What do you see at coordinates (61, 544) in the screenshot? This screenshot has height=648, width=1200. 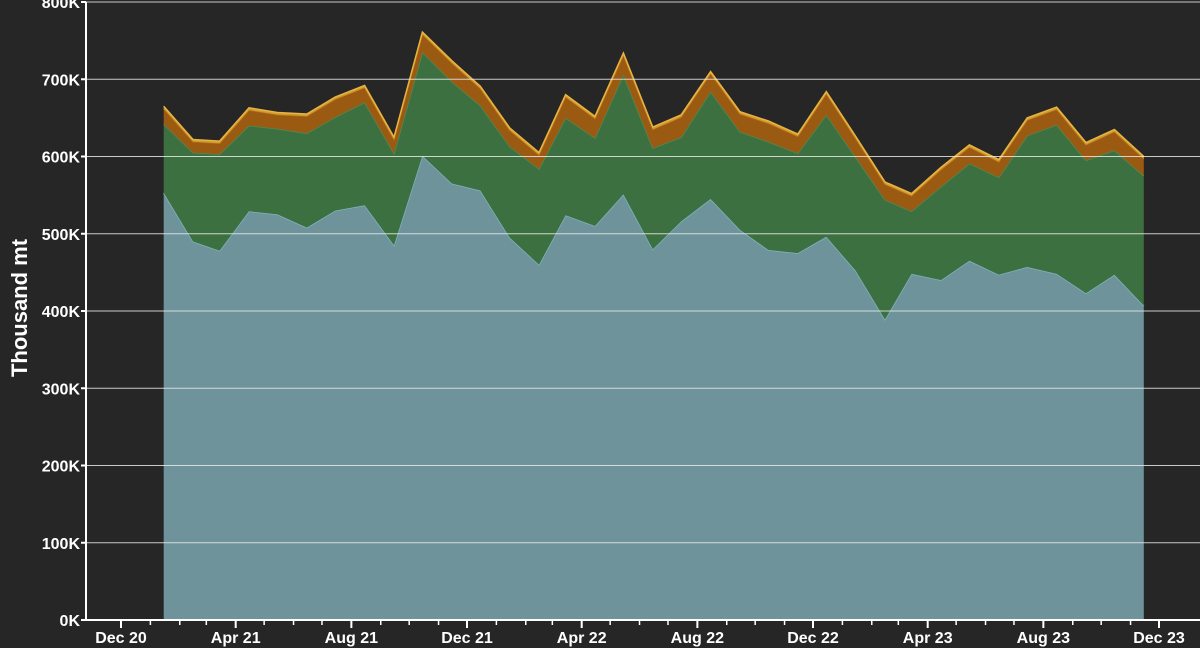 I see `y-tick-label: 100K` at bounding box center [61, 544].